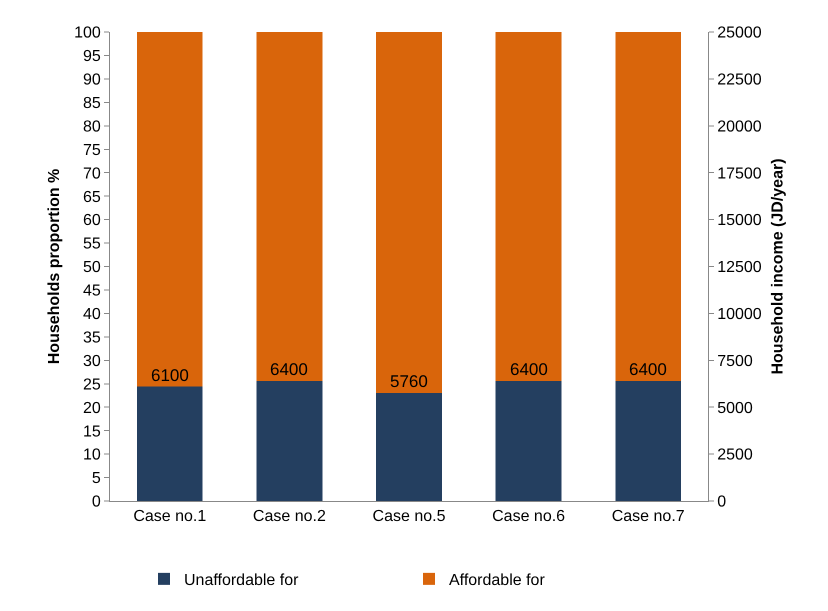 The image size is (828, 611). What do you see at coordinates (721, 502) in the screenshot?
I see `y2-tick-label: 0` at bounding box center [721, 502].